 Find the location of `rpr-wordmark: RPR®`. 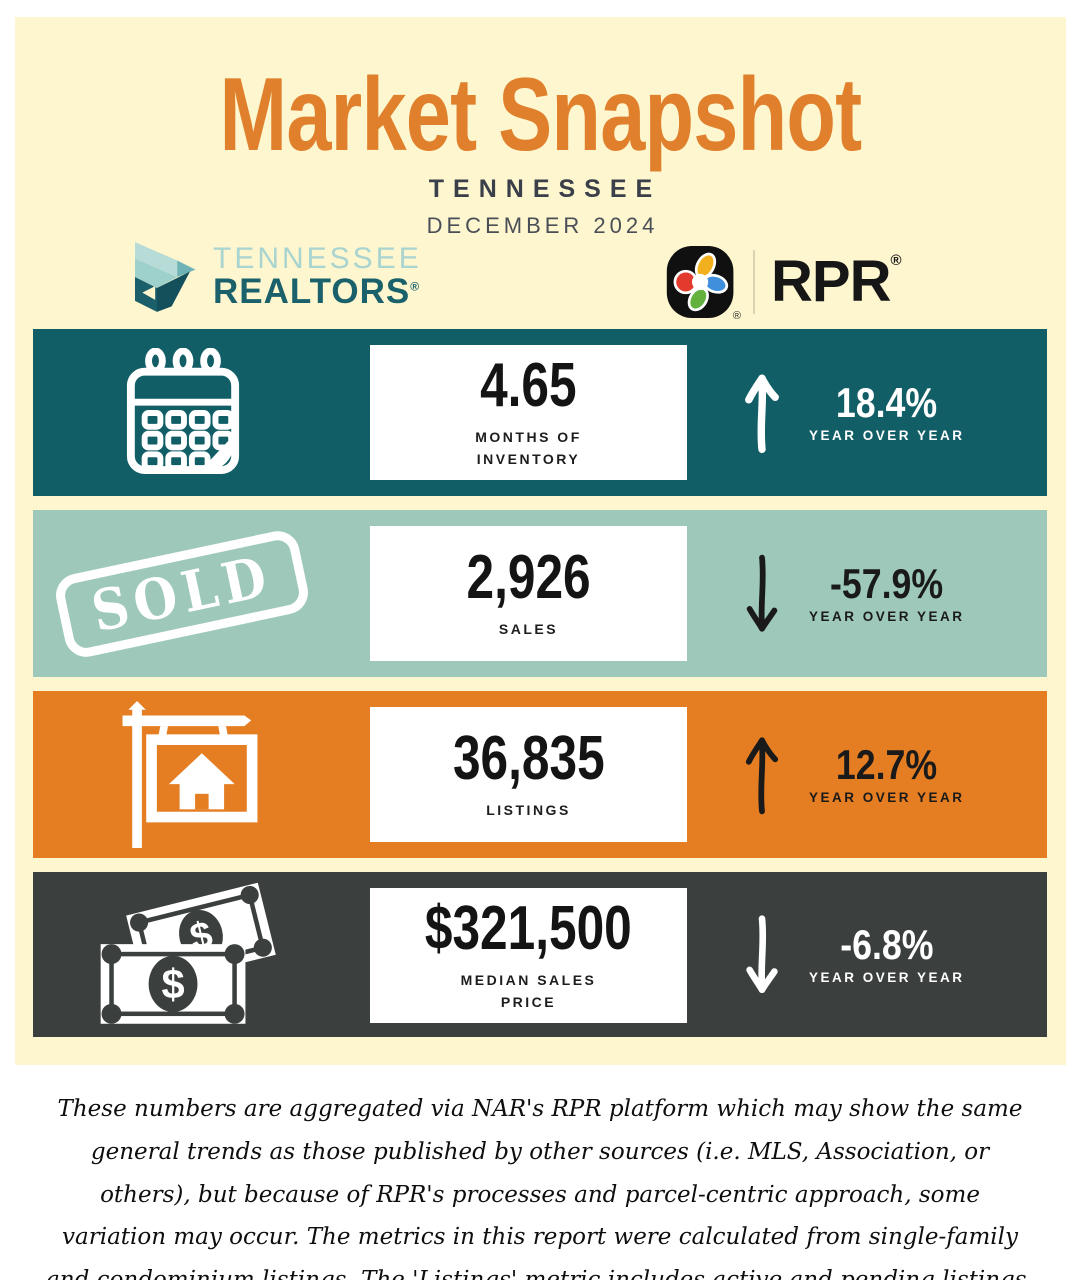

rpr-wordmark: RPR® is located at coordinates (836, 281).